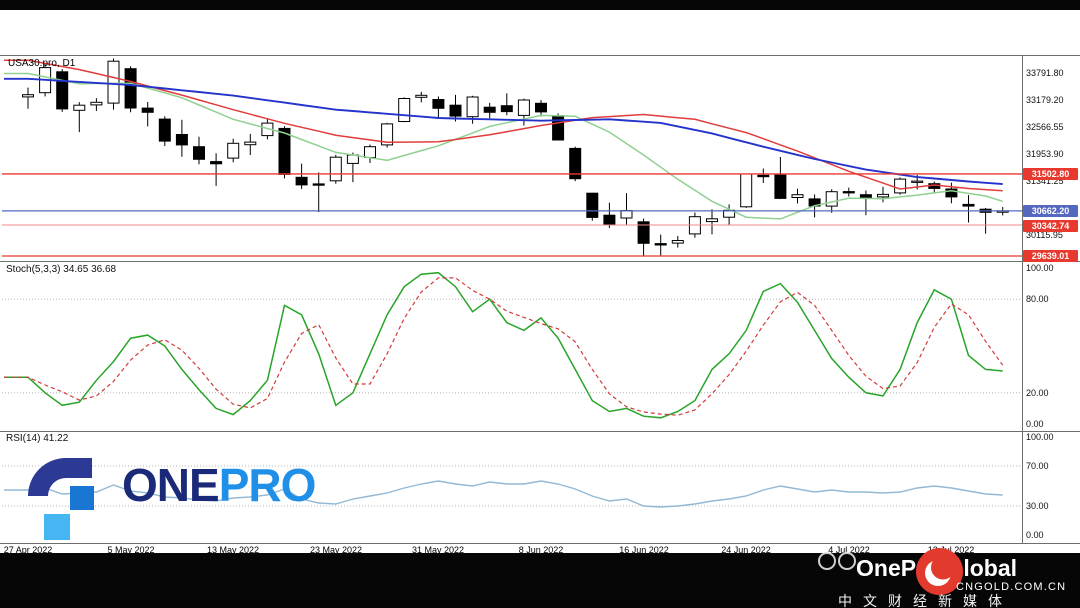  I want to click on price-scale-label: 33791.80, so click(1045, 73).